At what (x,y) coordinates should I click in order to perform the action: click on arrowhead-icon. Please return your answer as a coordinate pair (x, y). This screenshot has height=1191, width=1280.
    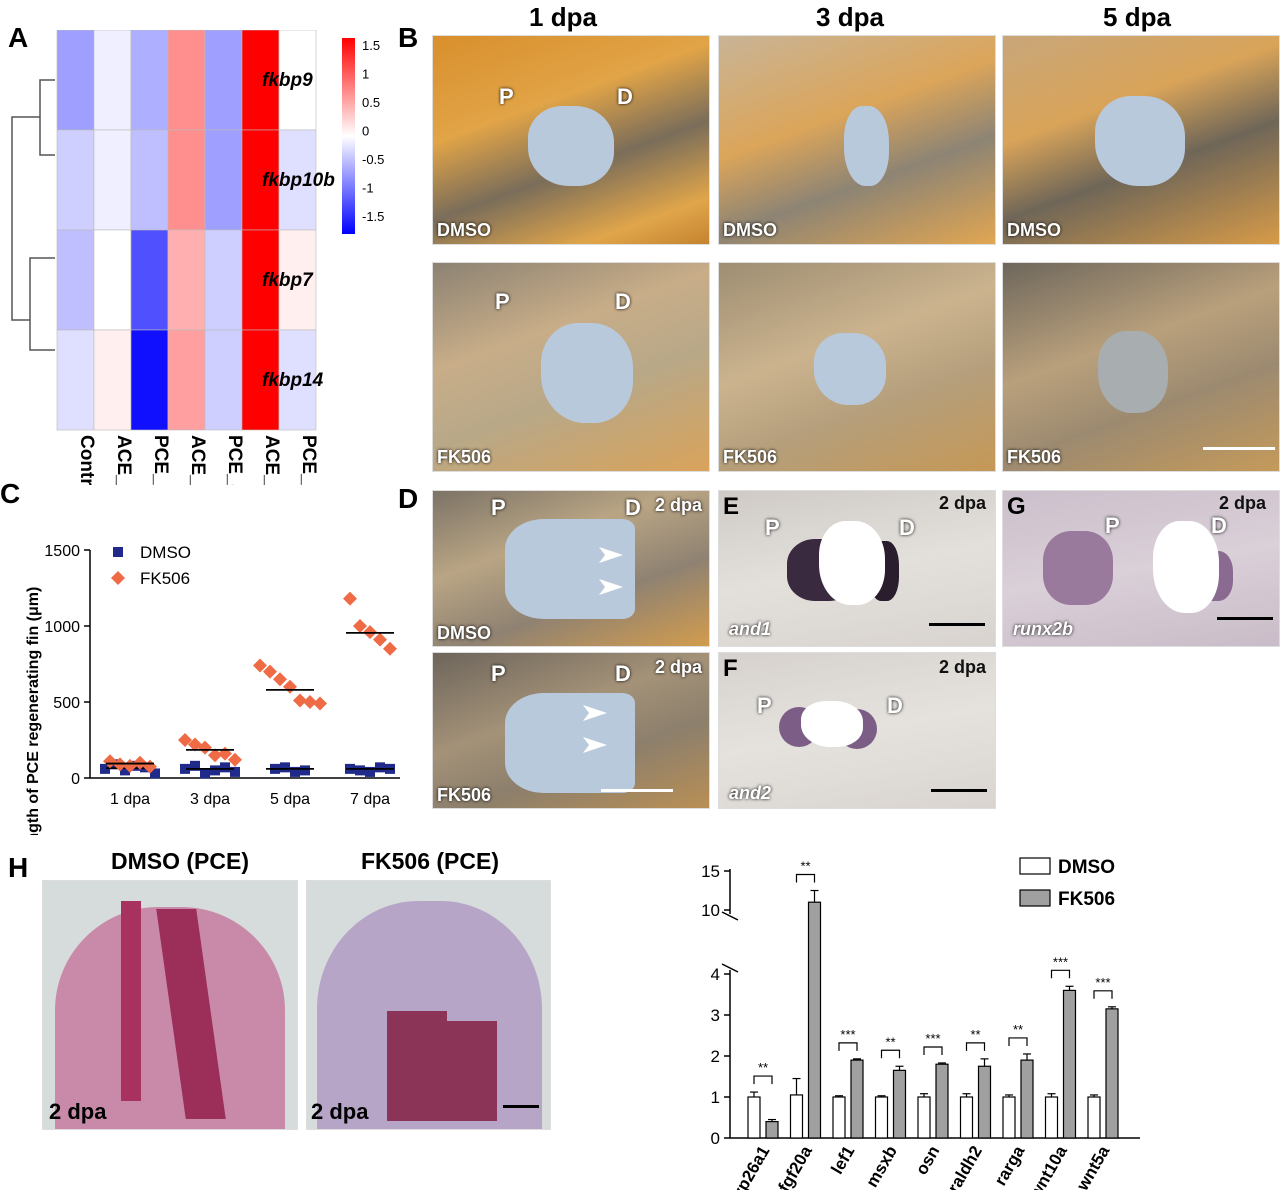
    Looking at the image, I should click on (611, 571).